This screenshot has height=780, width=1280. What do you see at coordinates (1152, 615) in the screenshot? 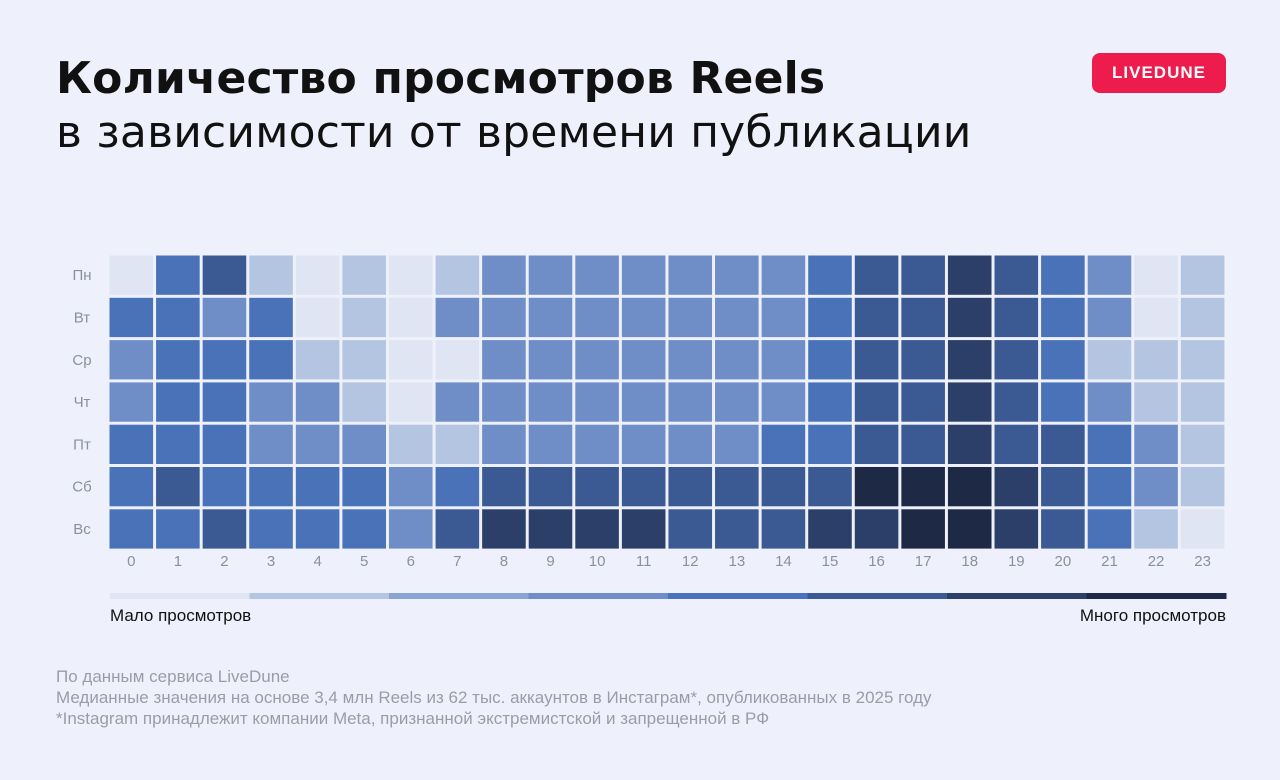
I see `legend-high-label: Много просмотров` at bounding box center [1152, 615].